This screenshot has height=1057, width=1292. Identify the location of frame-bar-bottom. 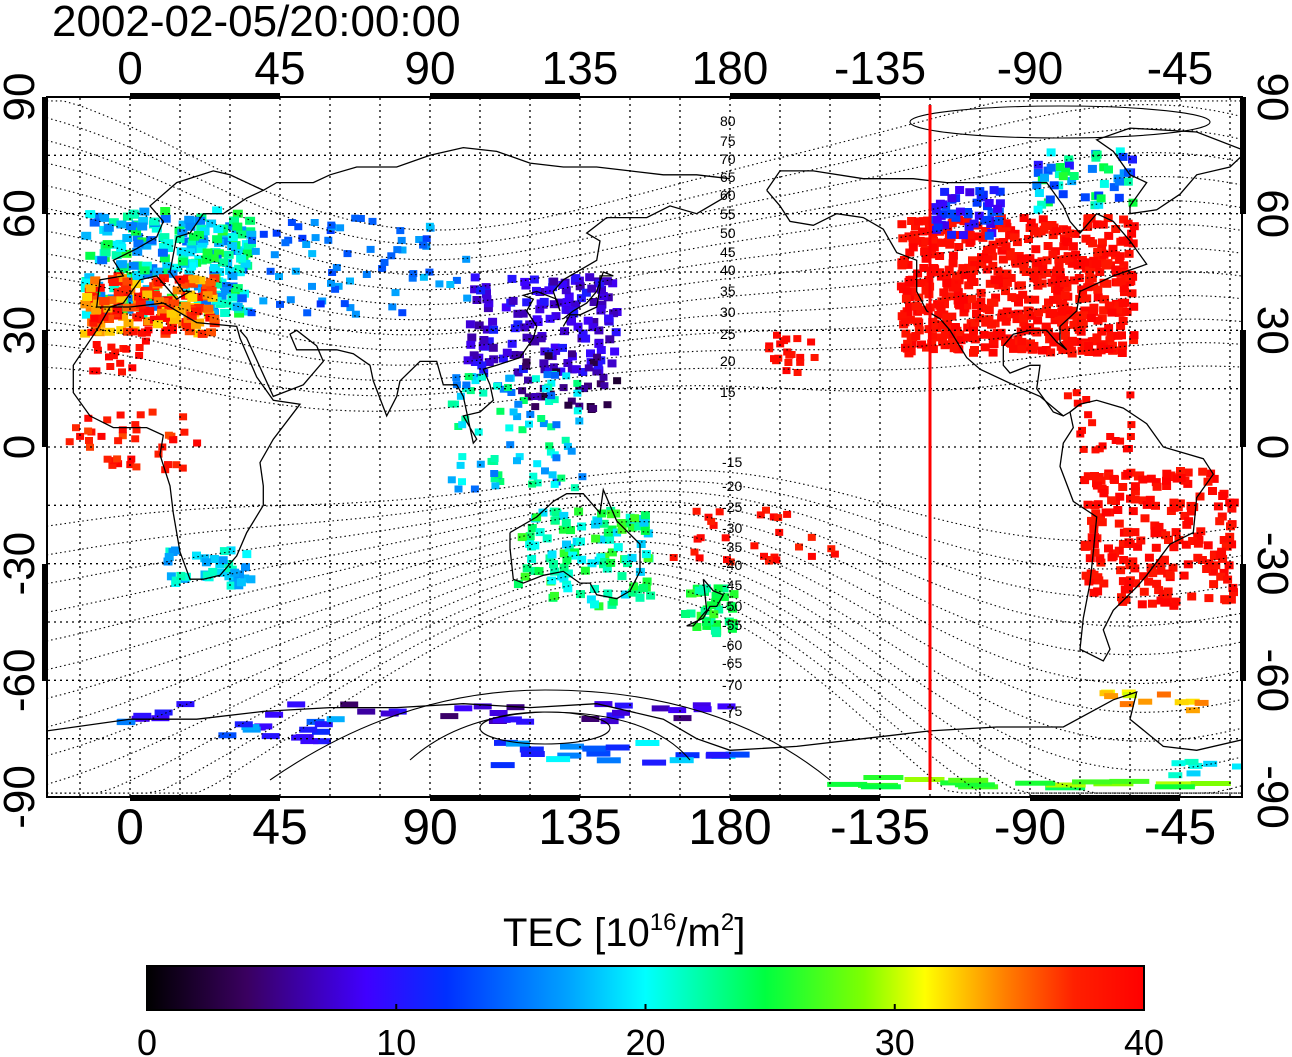
(805, 798).